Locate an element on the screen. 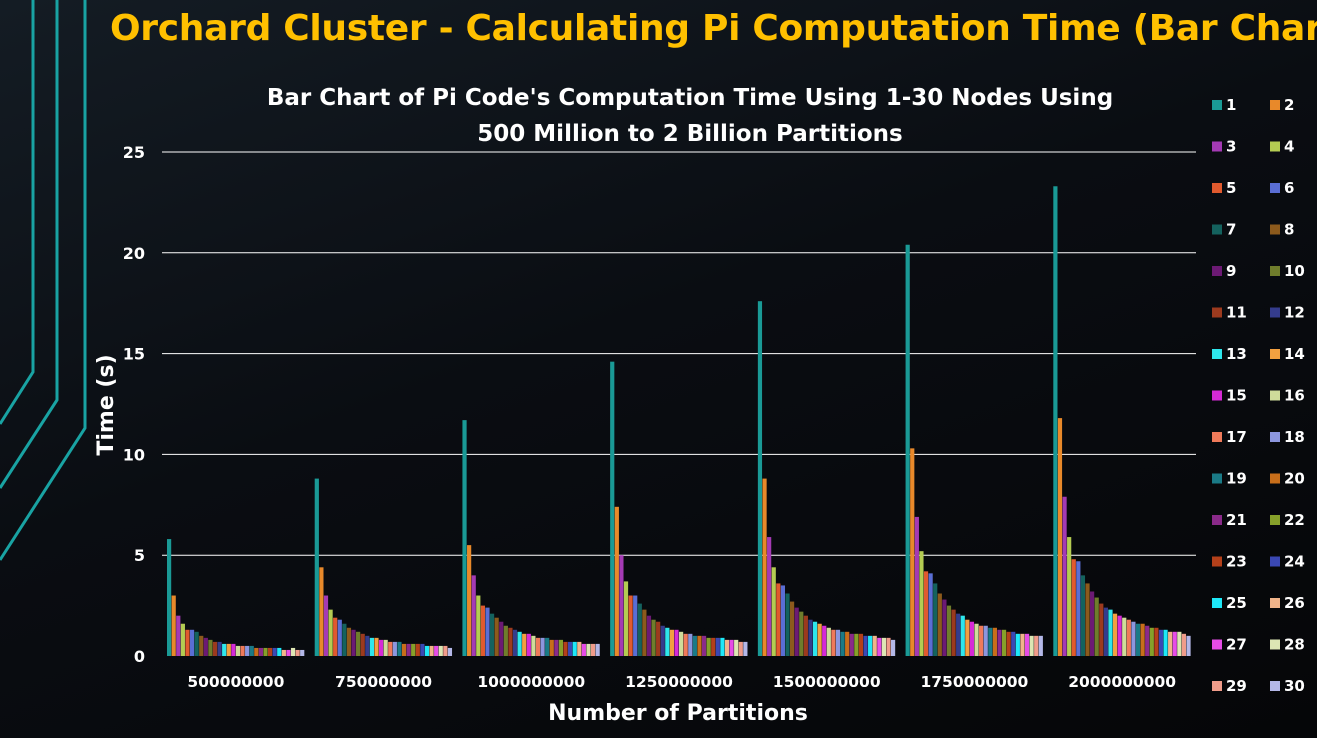  legend-label: 24 is located at coordinates (1294, 562).